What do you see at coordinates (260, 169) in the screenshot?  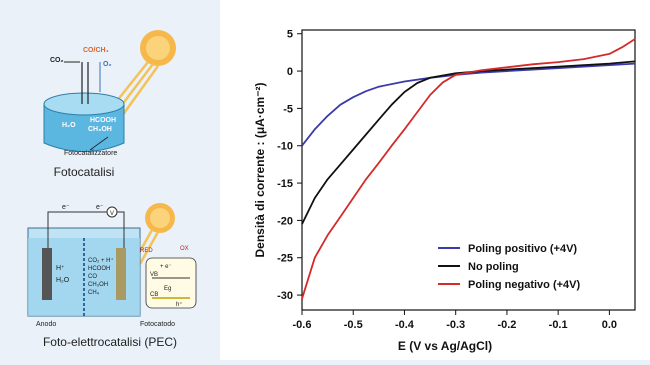 I see `y-axis-label: Densità di corrente : (μA·cm⁻²)` at bounding box center [260, 169].